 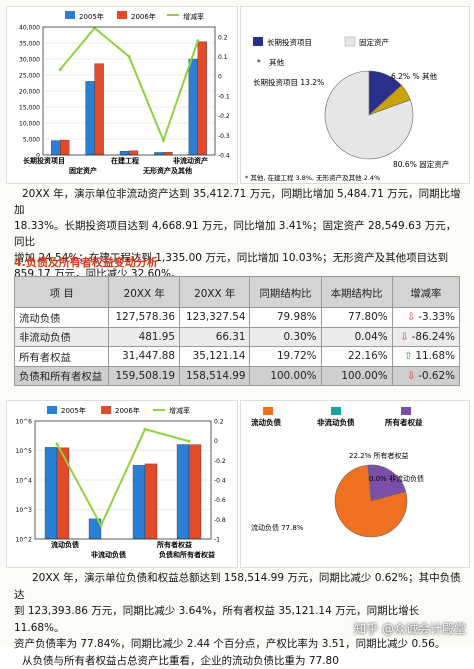 I want to click on table-cell-curr: 35,121.14, so click(x=214, y=357).